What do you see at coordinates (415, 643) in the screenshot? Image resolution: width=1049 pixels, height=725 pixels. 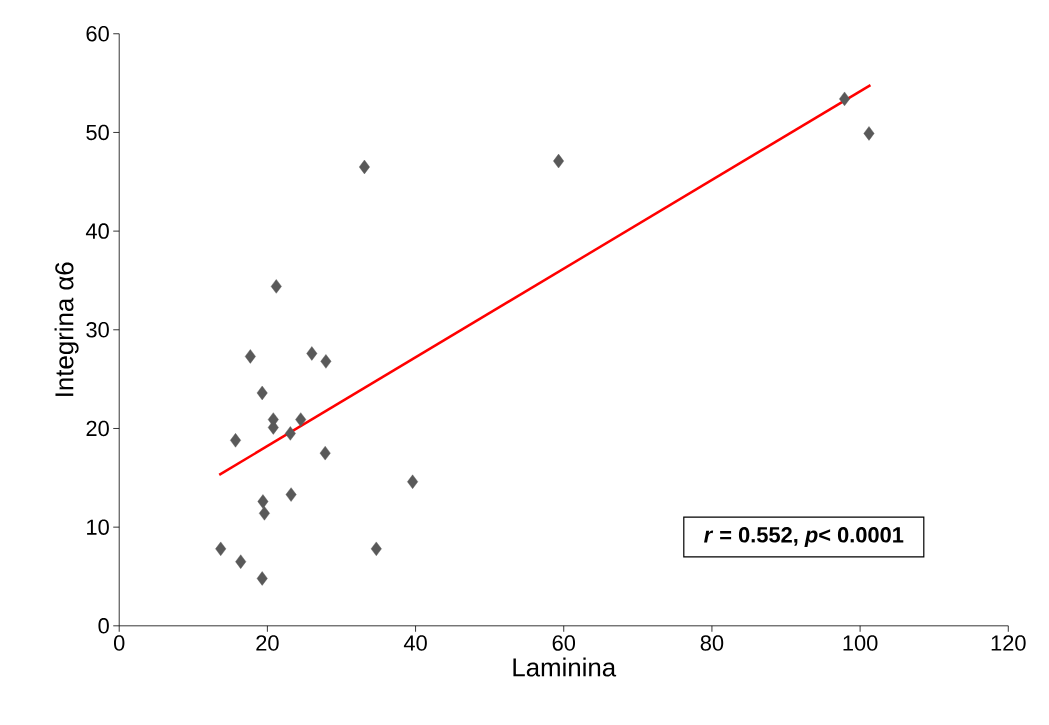 I see `x-tick-label: 40` at bounding box center [415, 643].